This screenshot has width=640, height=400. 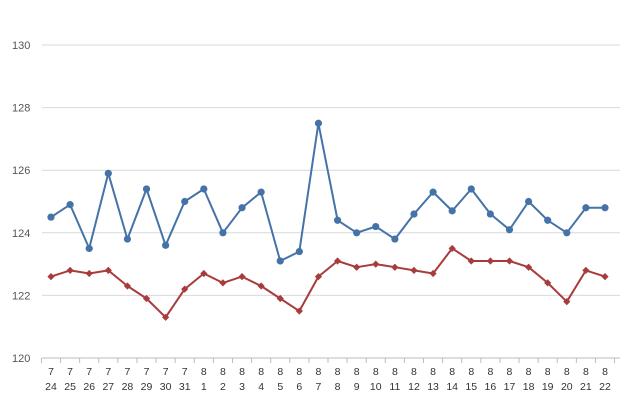 I want to click on x-tick-label-day: 15, so click(x=471, y=387).